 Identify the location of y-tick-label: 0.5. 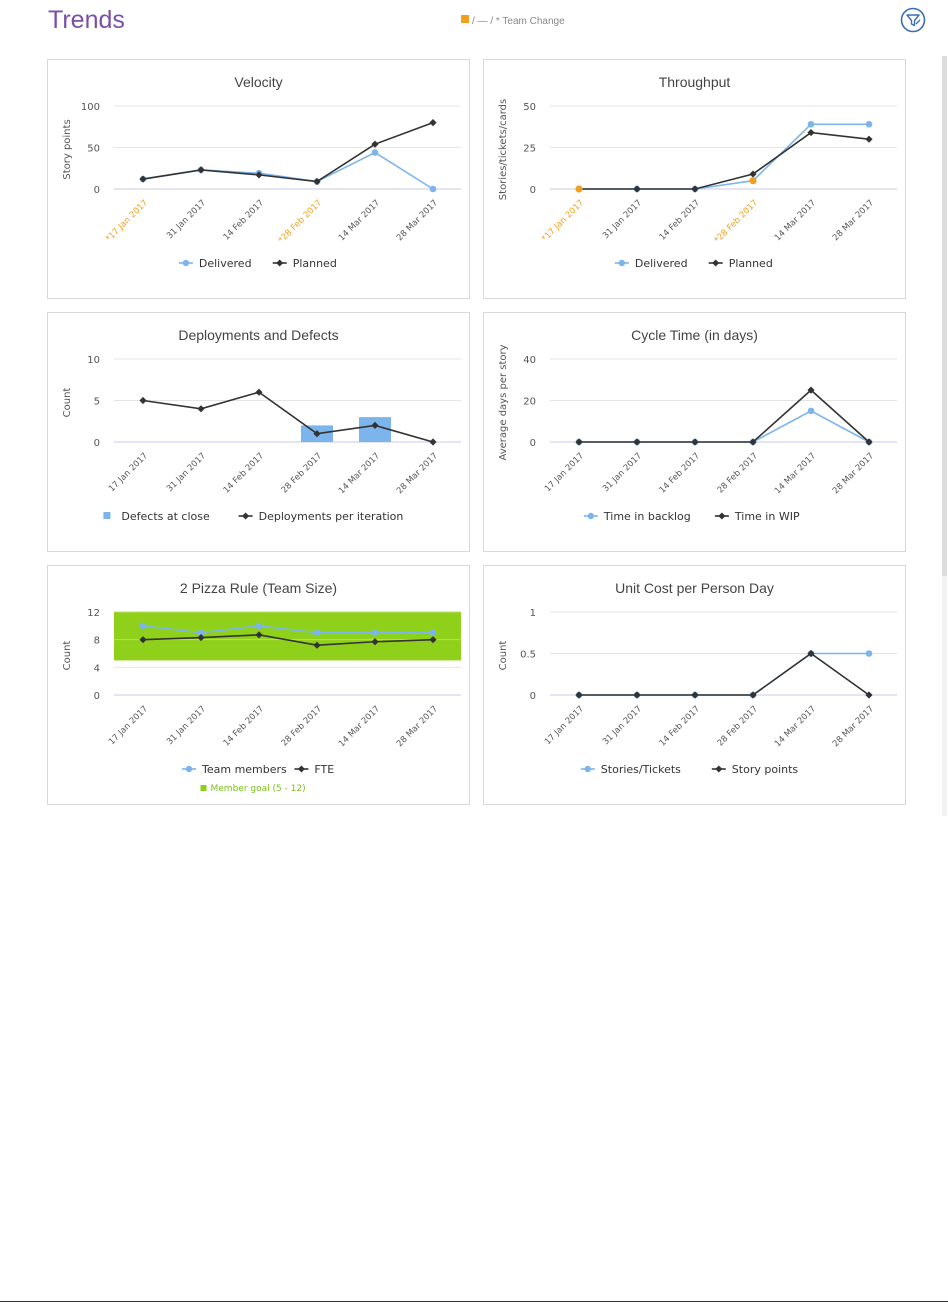
(528, 655).